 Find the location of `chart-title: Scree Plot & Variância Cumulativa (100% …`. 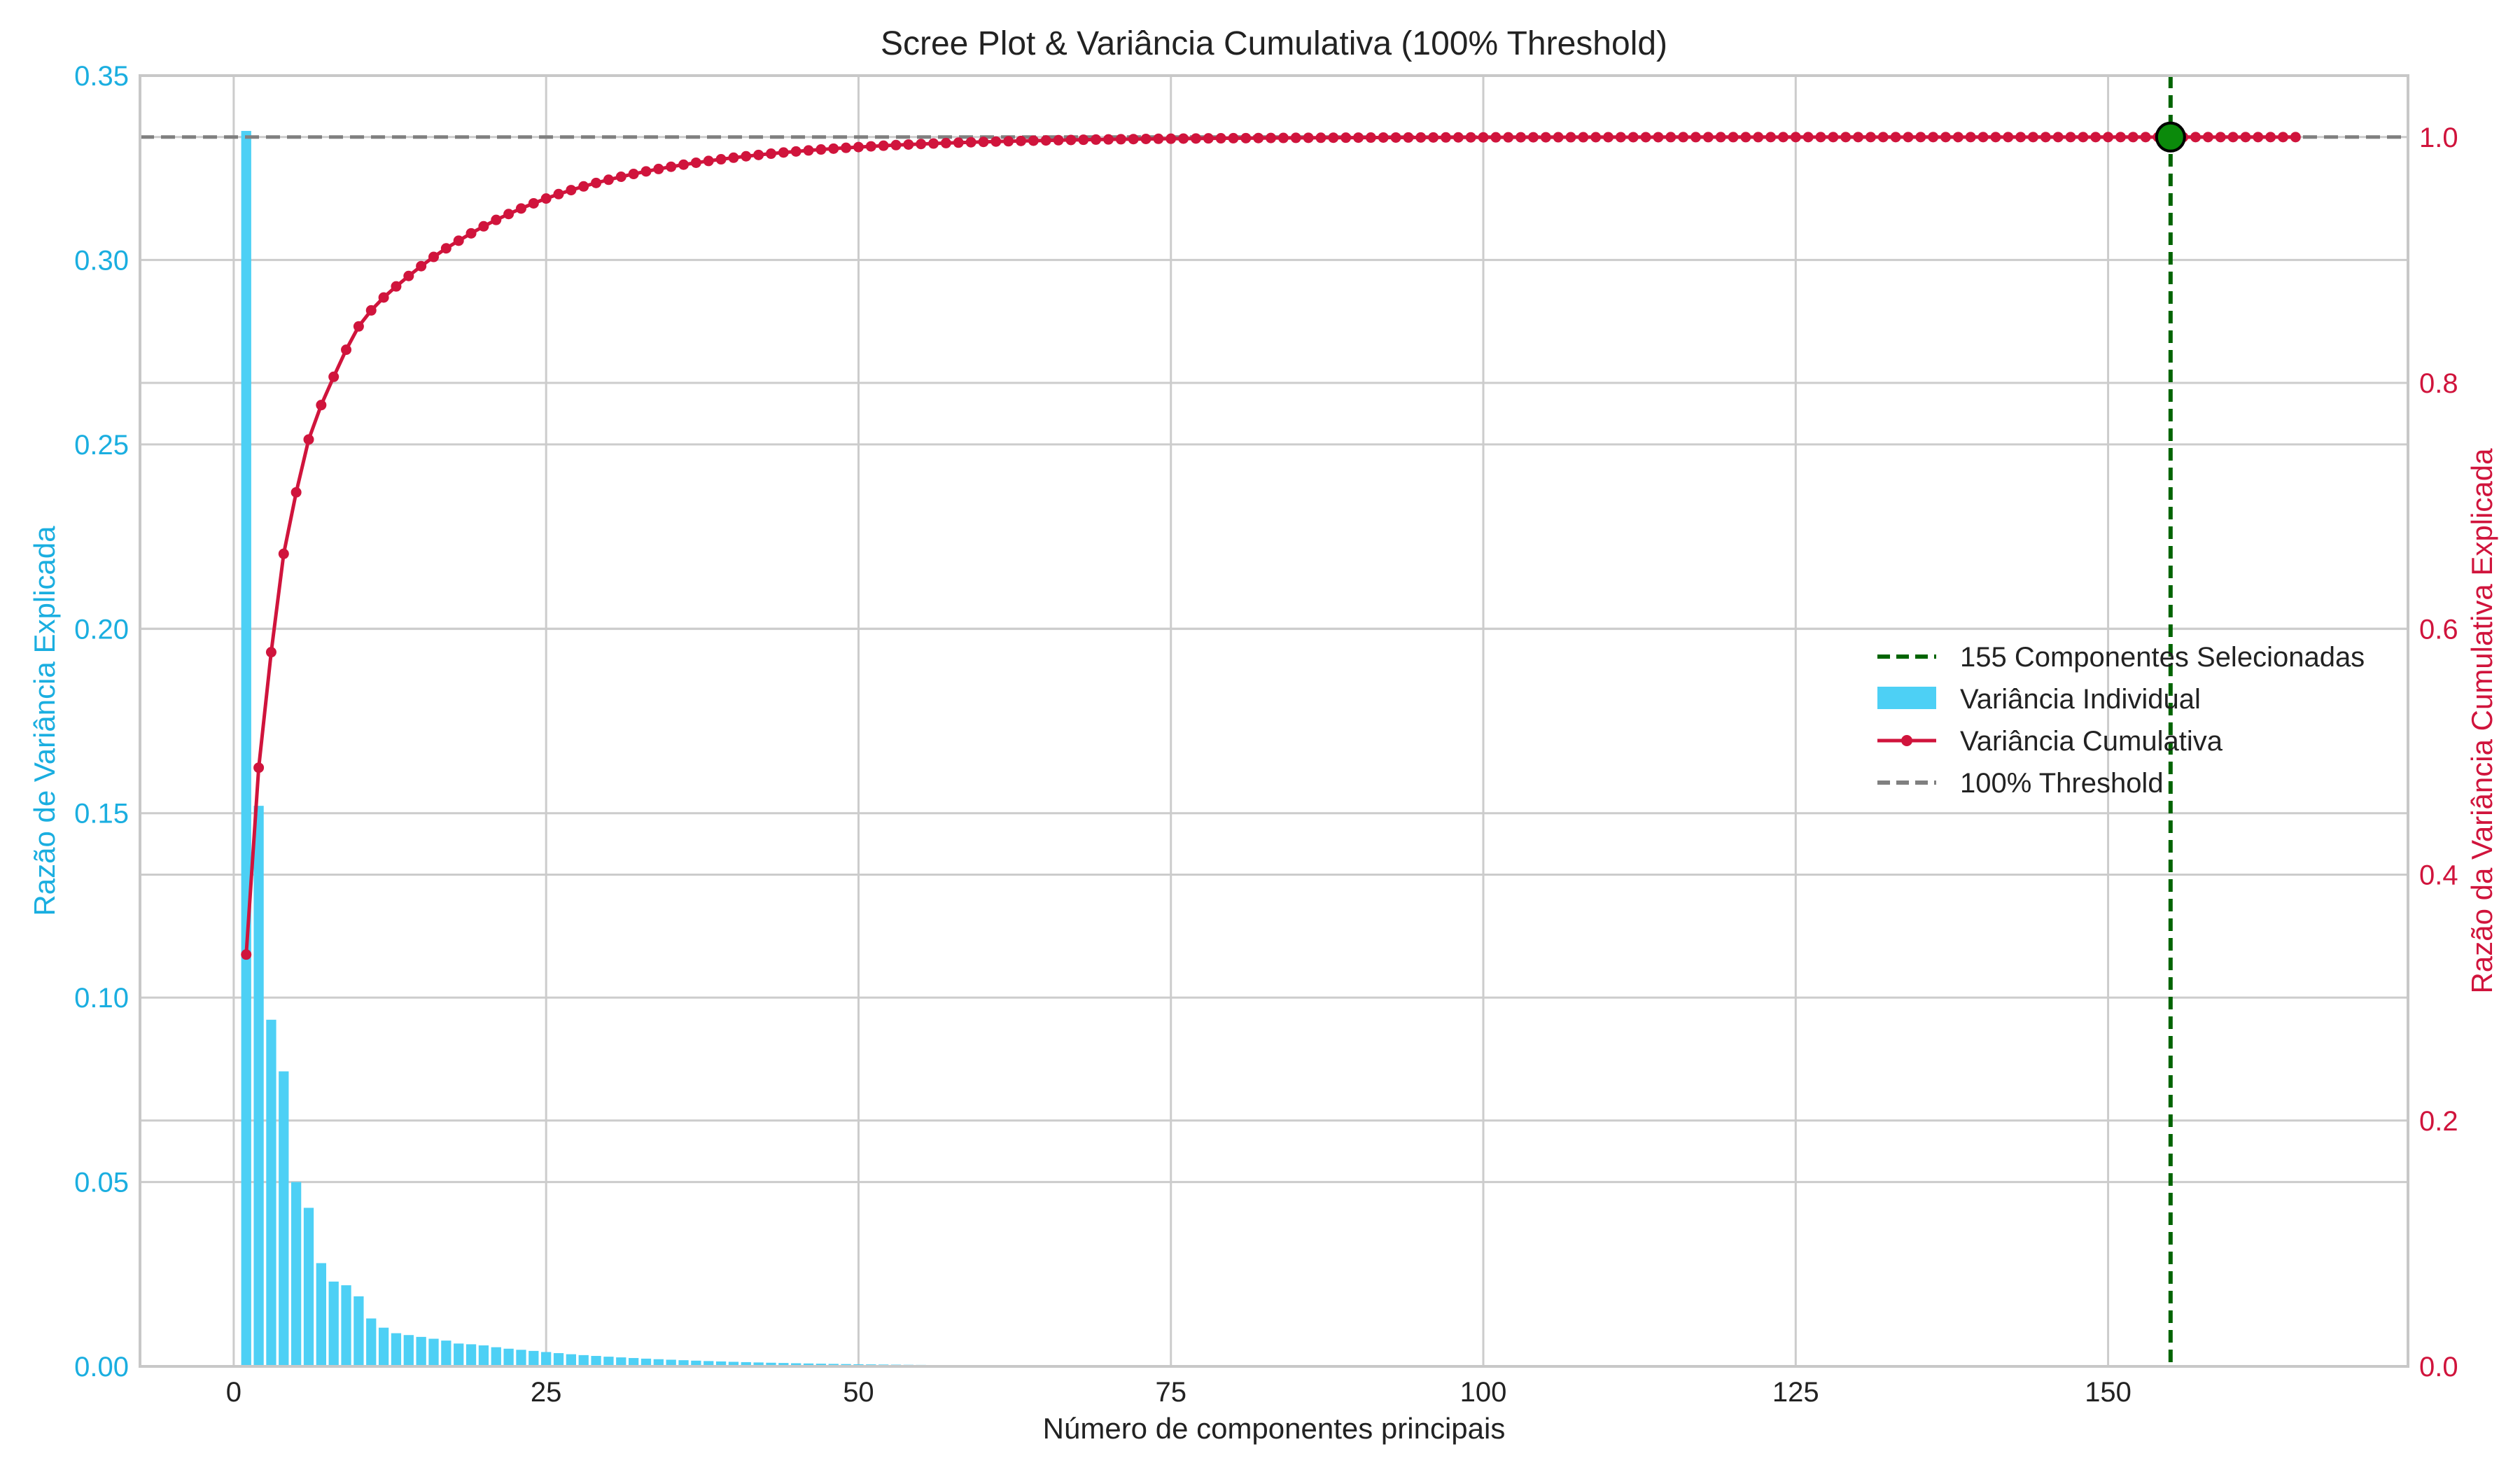

chart-title: Scree Plot & Variância Cumulativa (100% … is located at coordinates (1274, 43).